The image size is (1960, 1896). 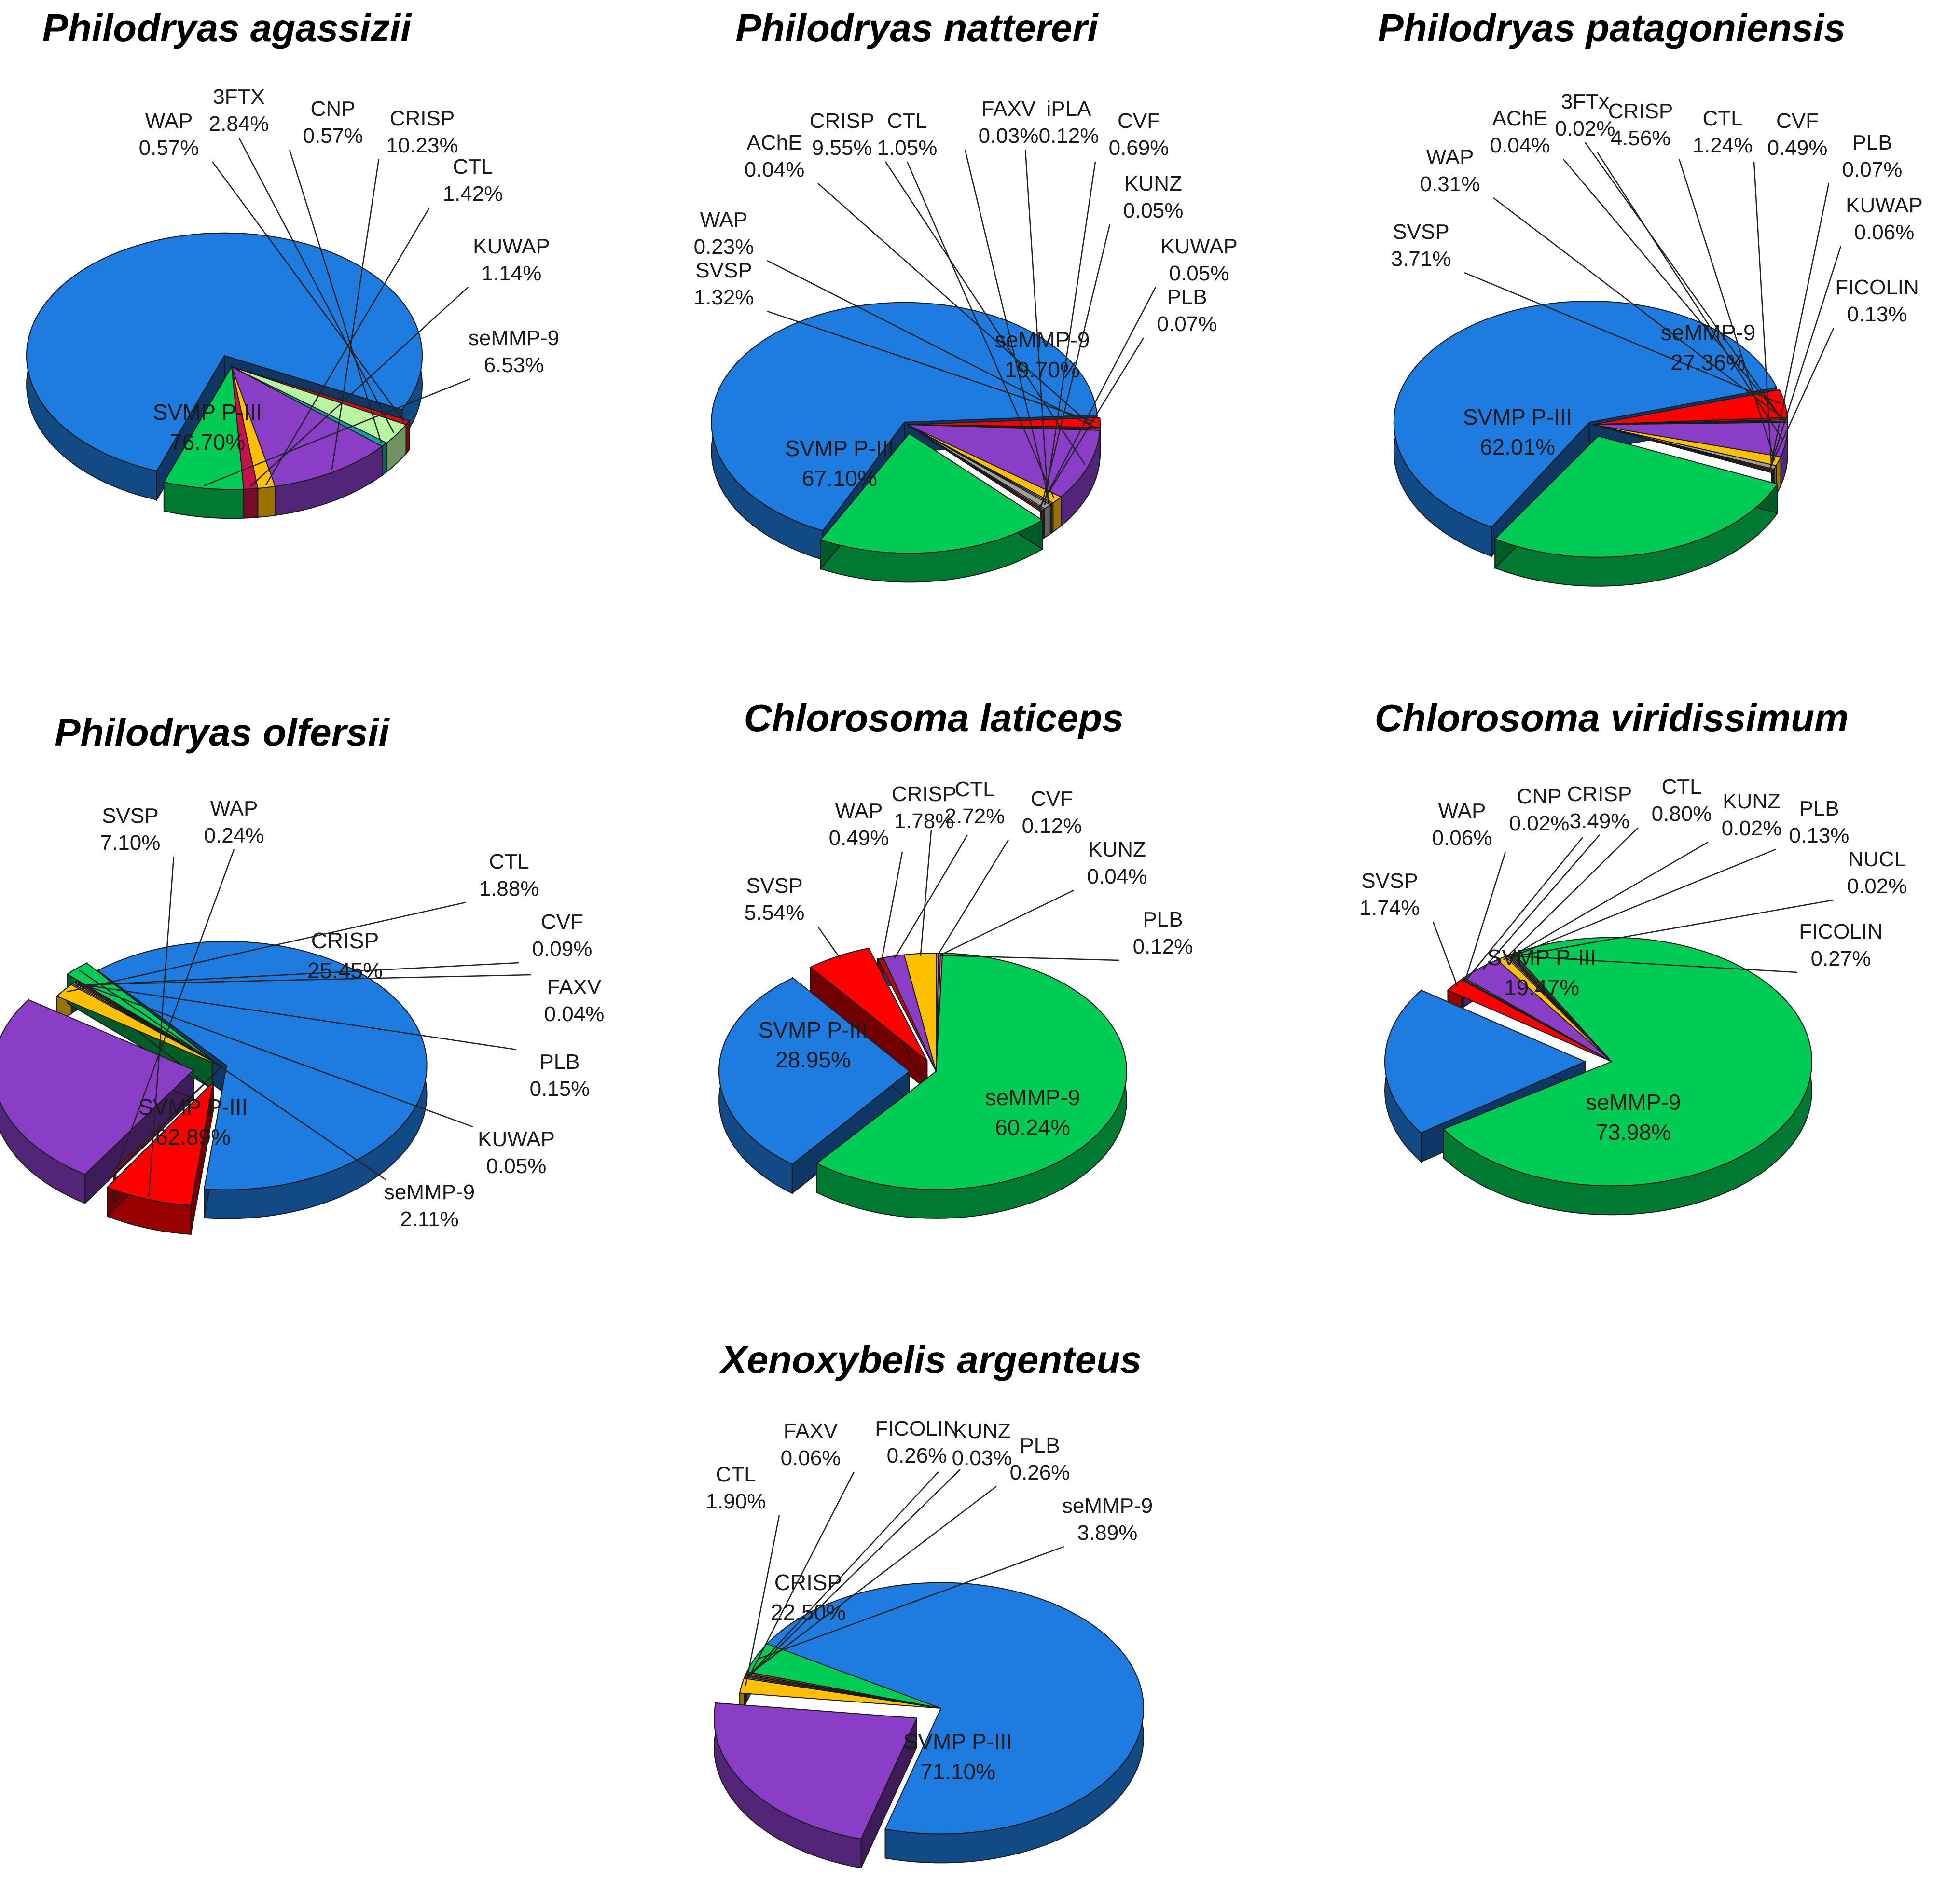 I want to click on chart-title: Chlorosoma viridissimum, so click(x=1612, y=717).